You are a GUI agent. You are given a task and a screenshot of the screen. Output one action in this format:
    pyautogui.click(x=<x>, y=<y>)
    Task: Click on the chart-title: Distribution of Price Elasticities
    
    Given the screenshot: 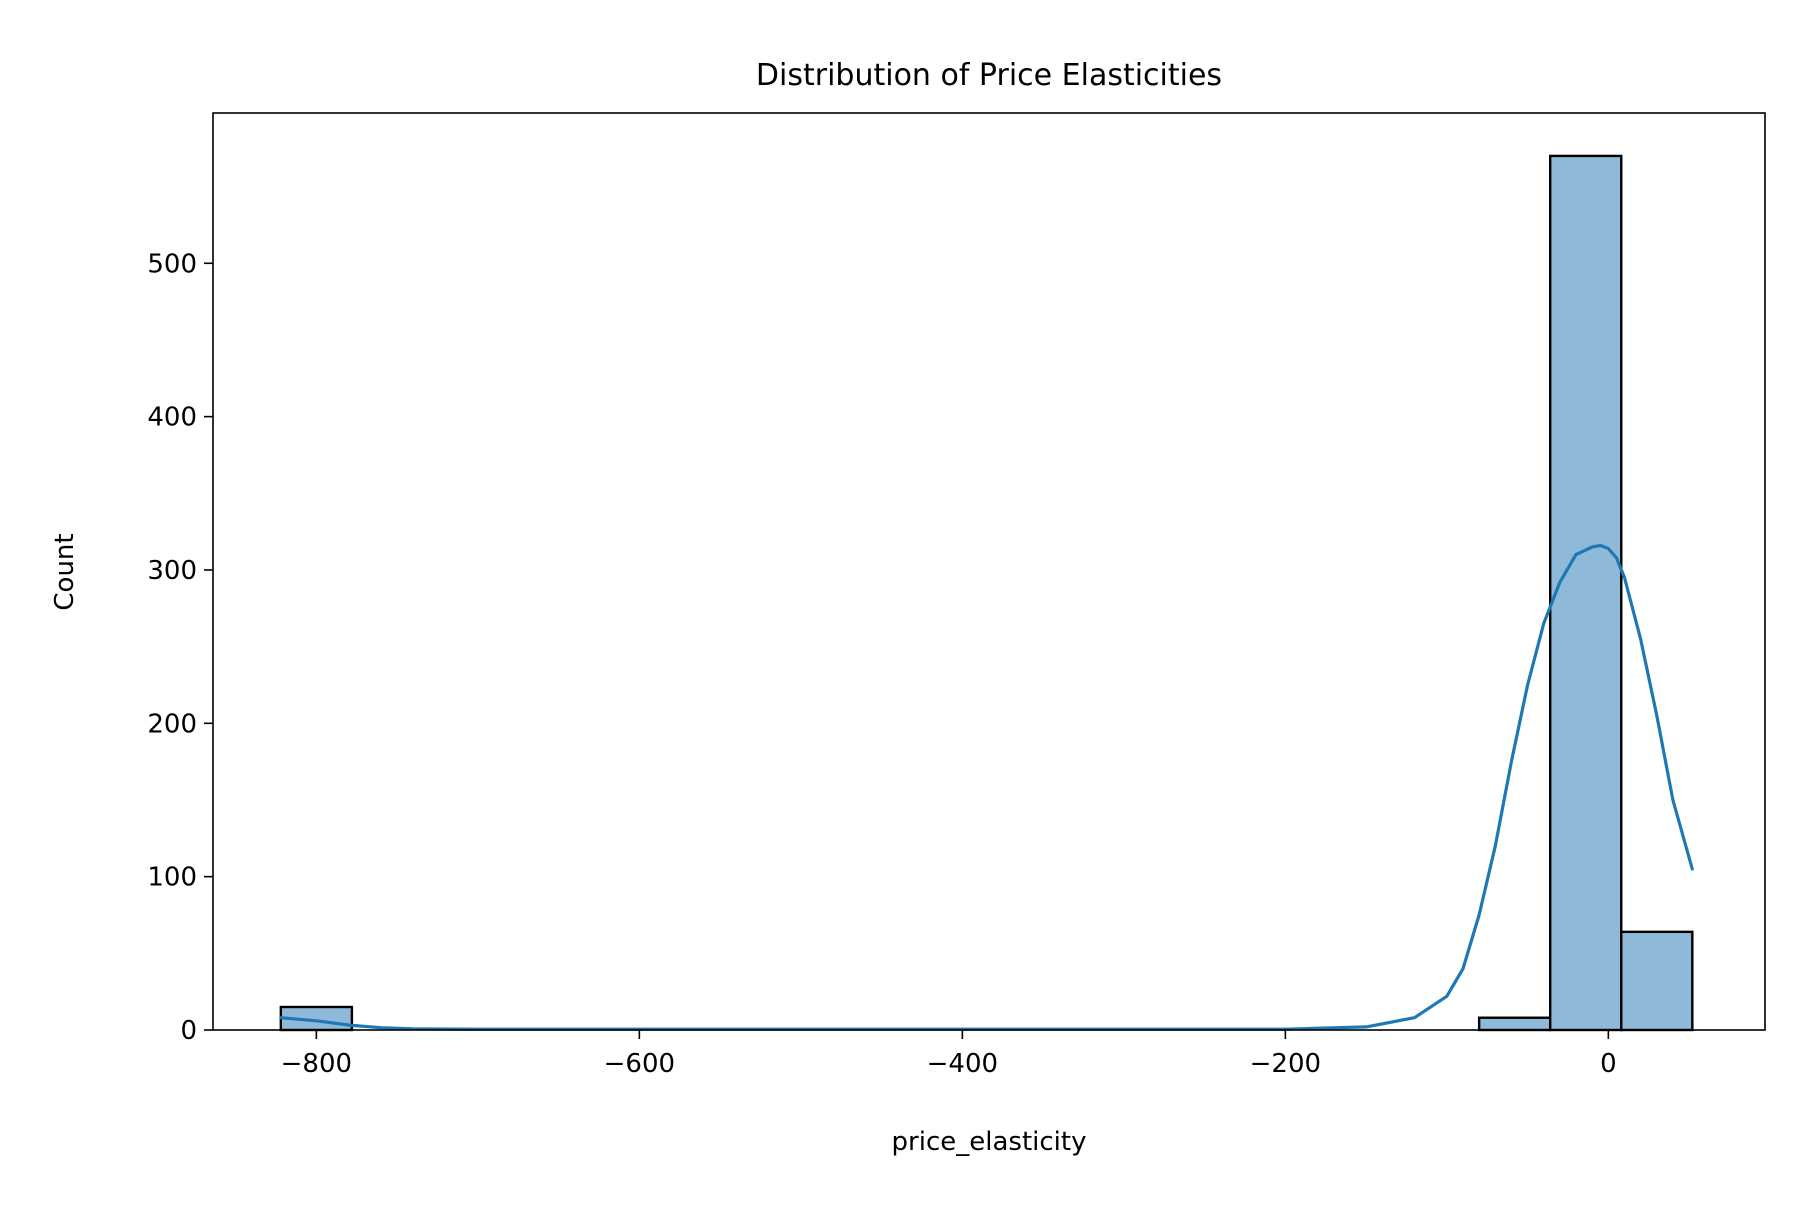 What is the action you would take?
    pyautogui.click(x=989, y=75)
    